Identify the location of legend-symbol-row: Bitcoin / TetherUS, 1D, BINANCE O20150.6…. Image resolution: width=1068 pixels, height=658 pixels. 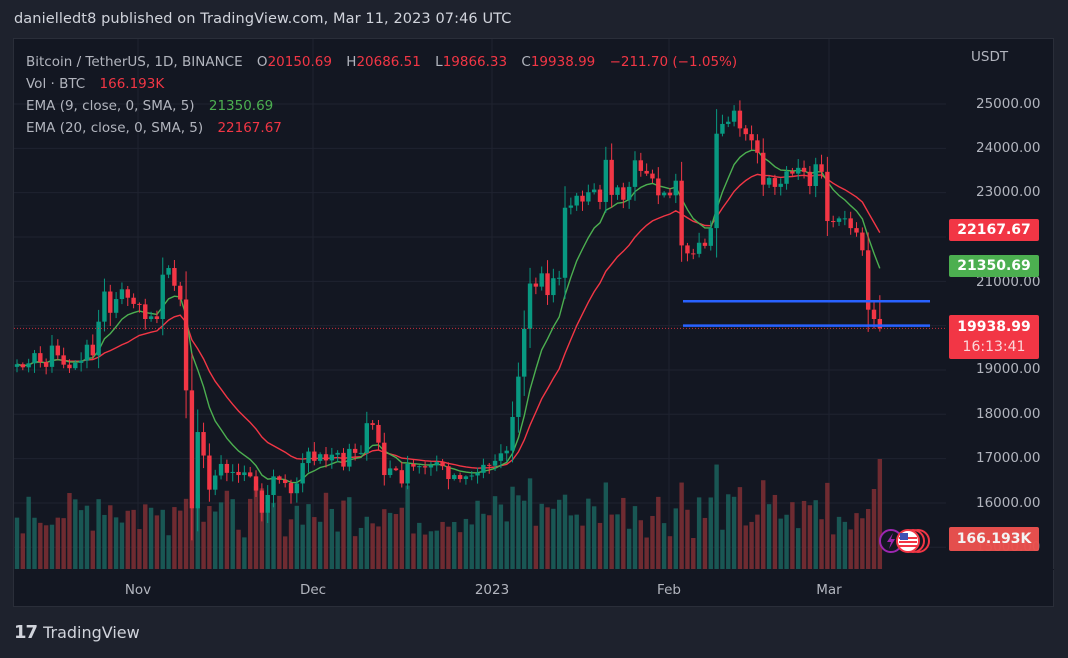
(381, 62).